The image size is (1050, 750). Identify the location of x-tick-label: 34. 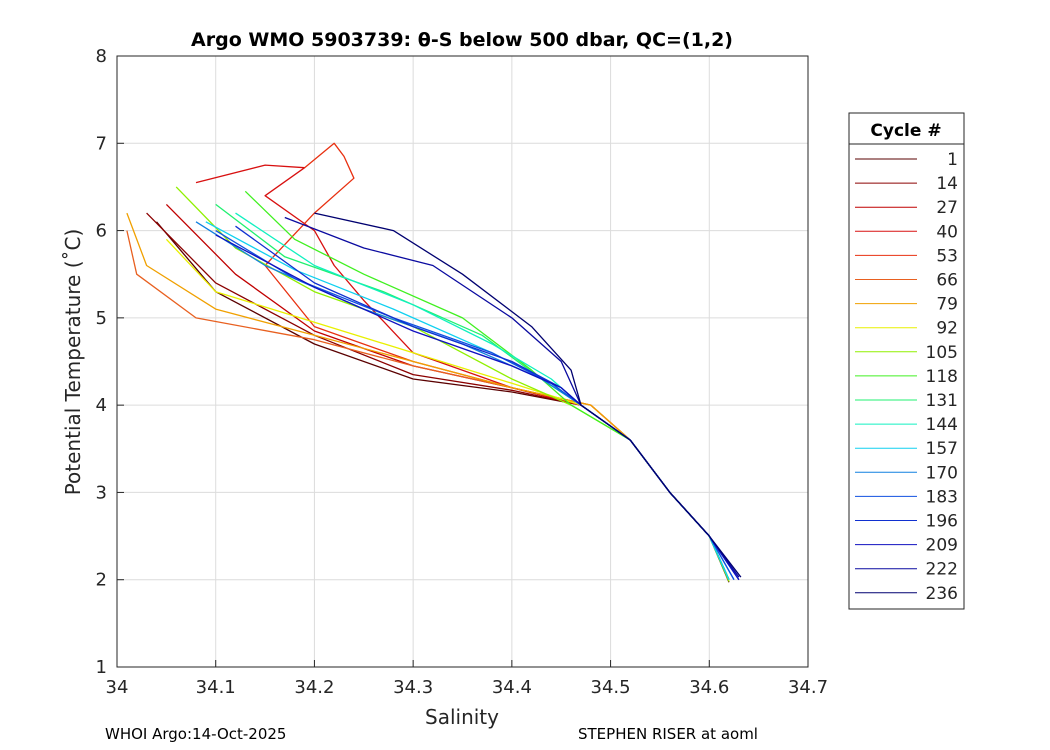
(117, 687).